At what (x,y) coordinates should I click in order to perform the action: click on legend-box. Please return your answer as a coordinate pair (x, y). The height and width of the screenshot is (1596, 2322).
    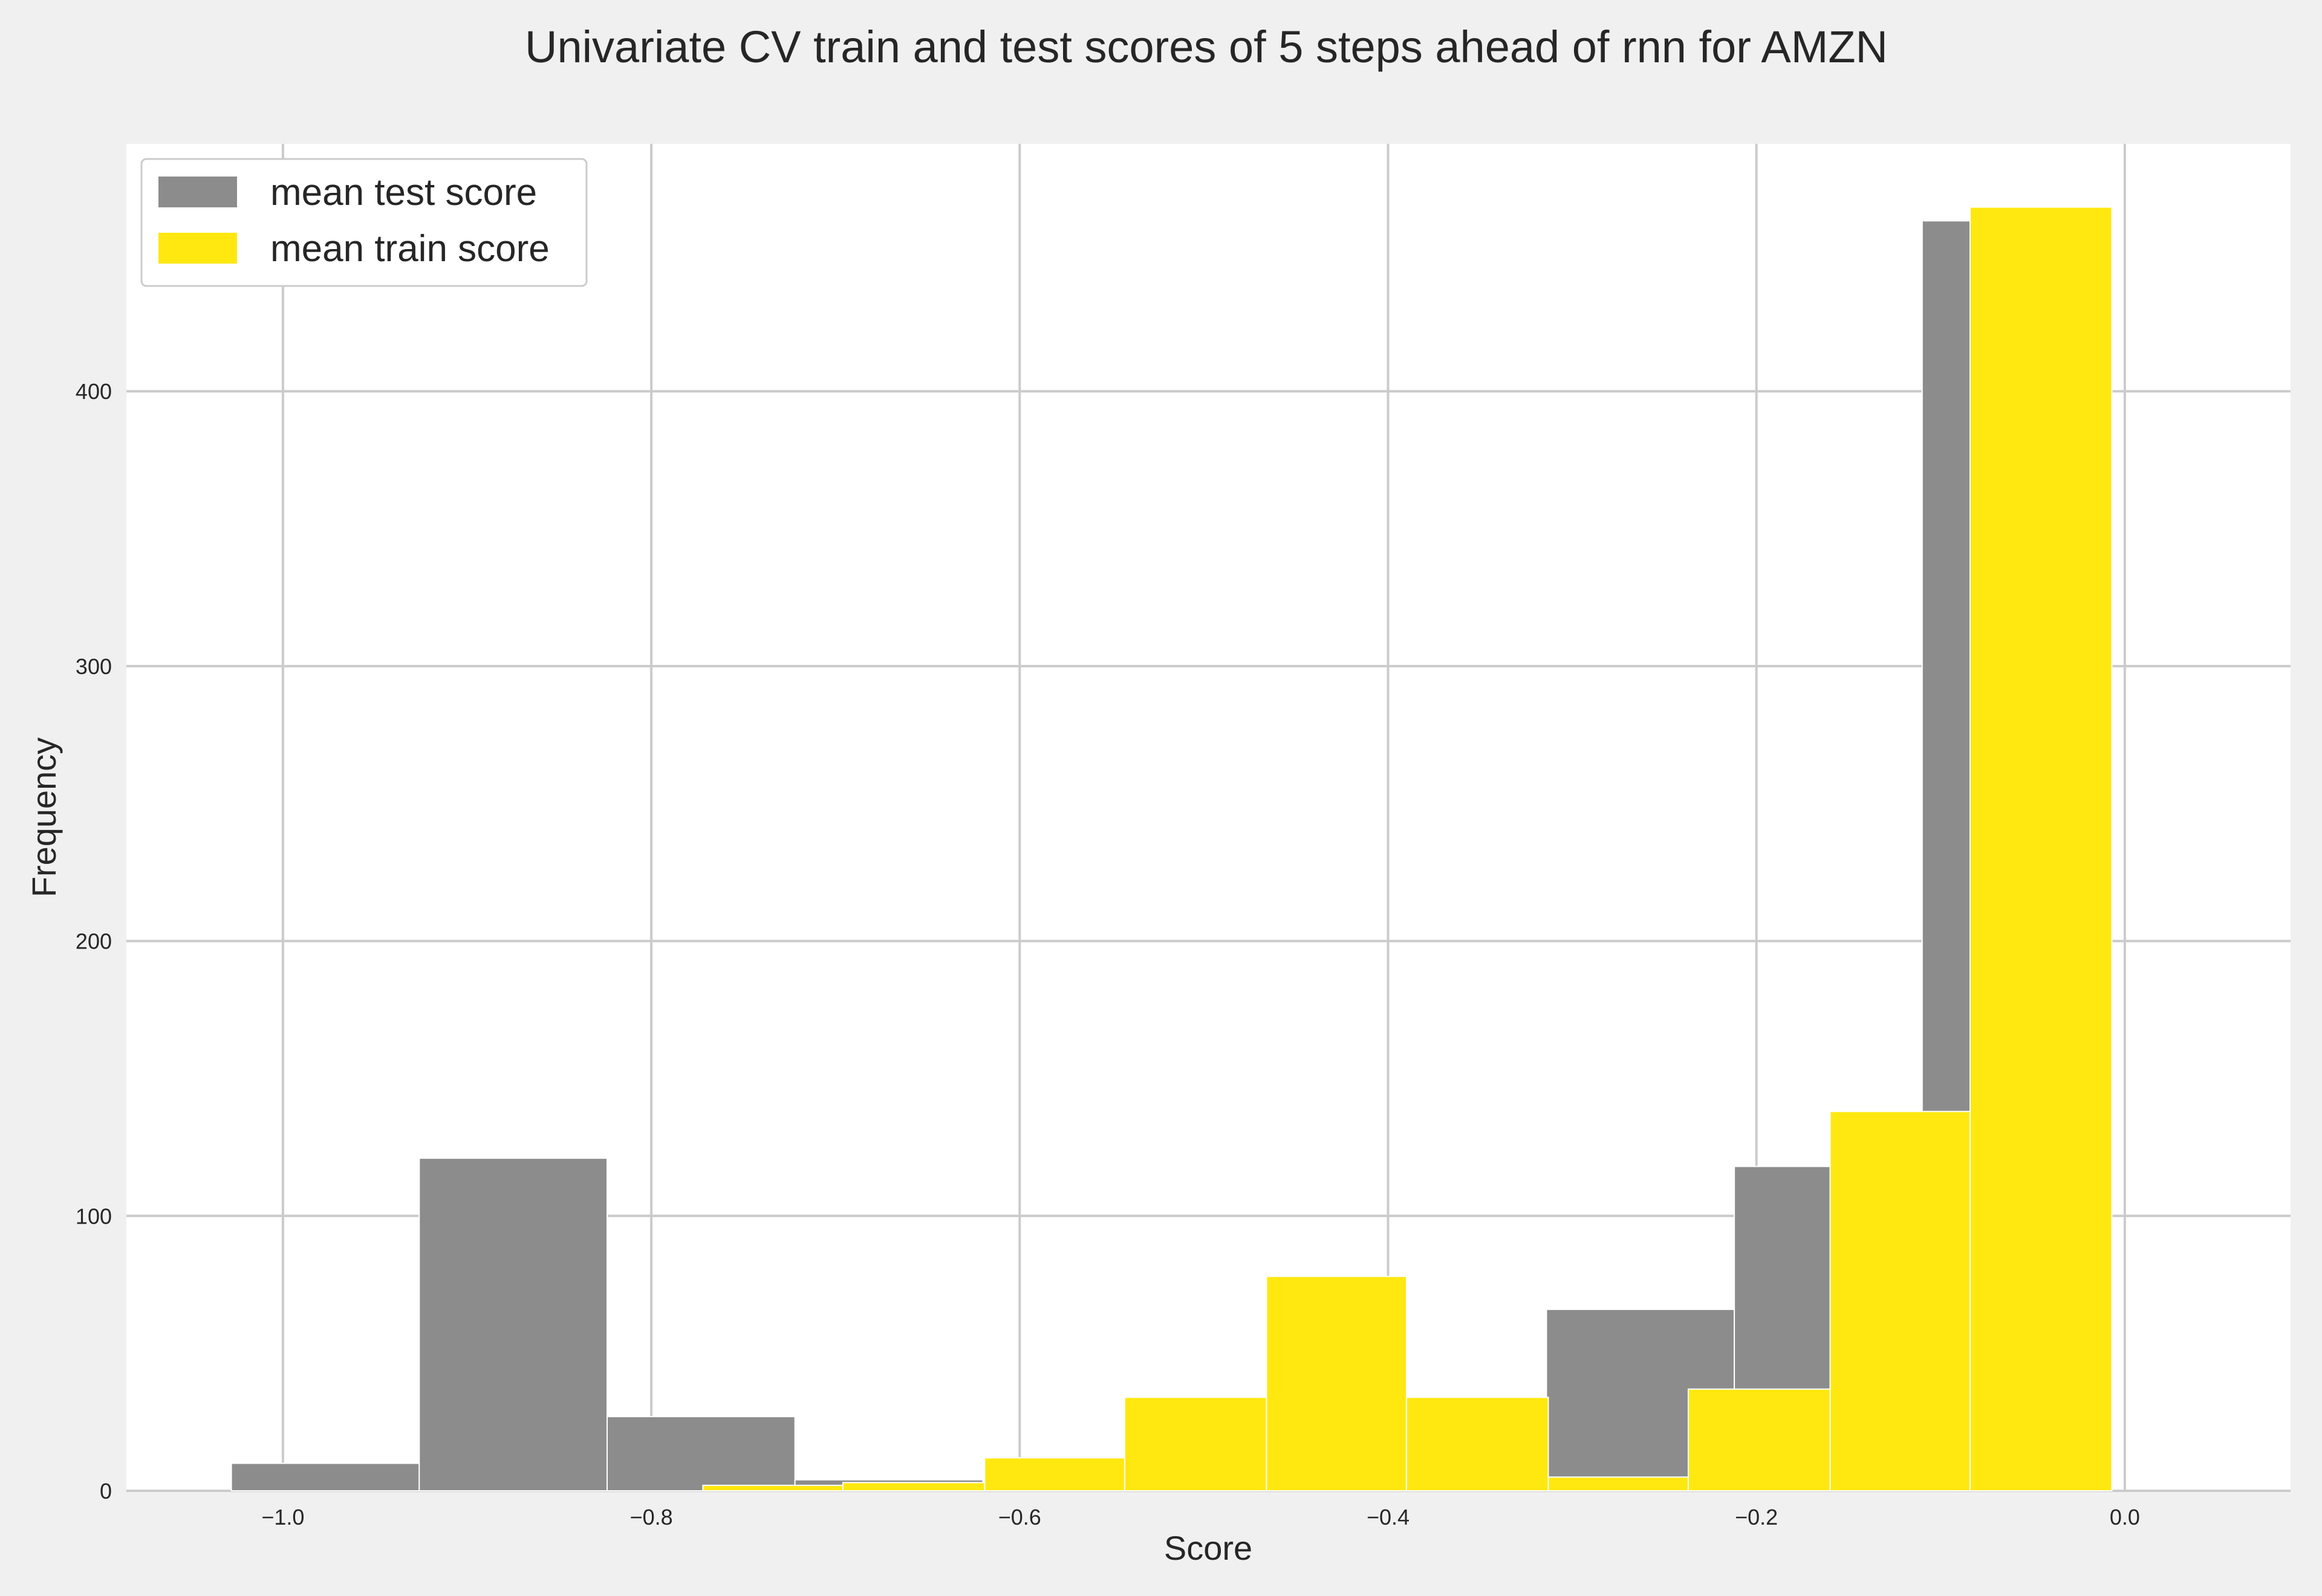
    Looking at the image, I should click on (364, 222).